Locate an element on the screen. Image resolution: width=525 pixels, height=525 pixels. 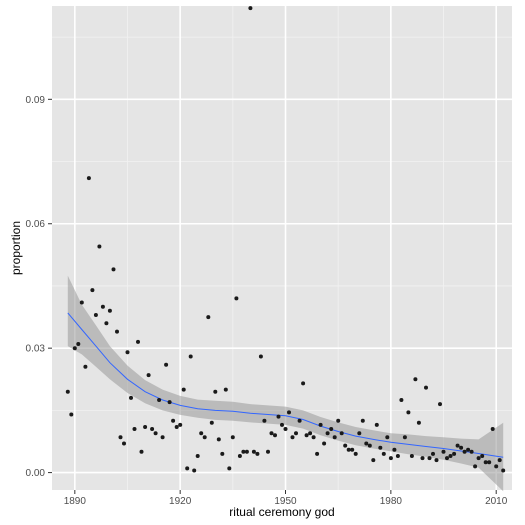
y-tick-label: 0.03 is located at coordinates (36, 349).